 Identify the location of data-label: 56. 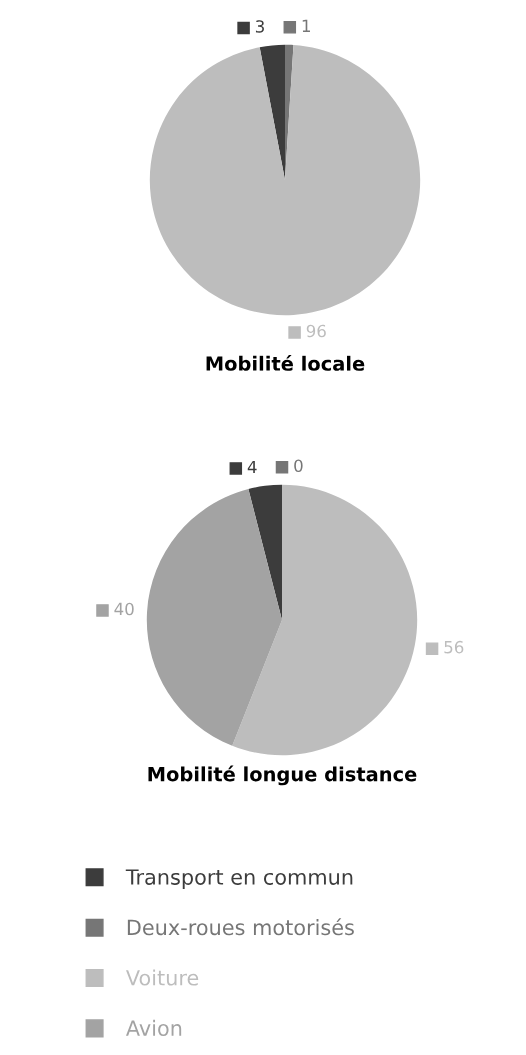
(454, 647).